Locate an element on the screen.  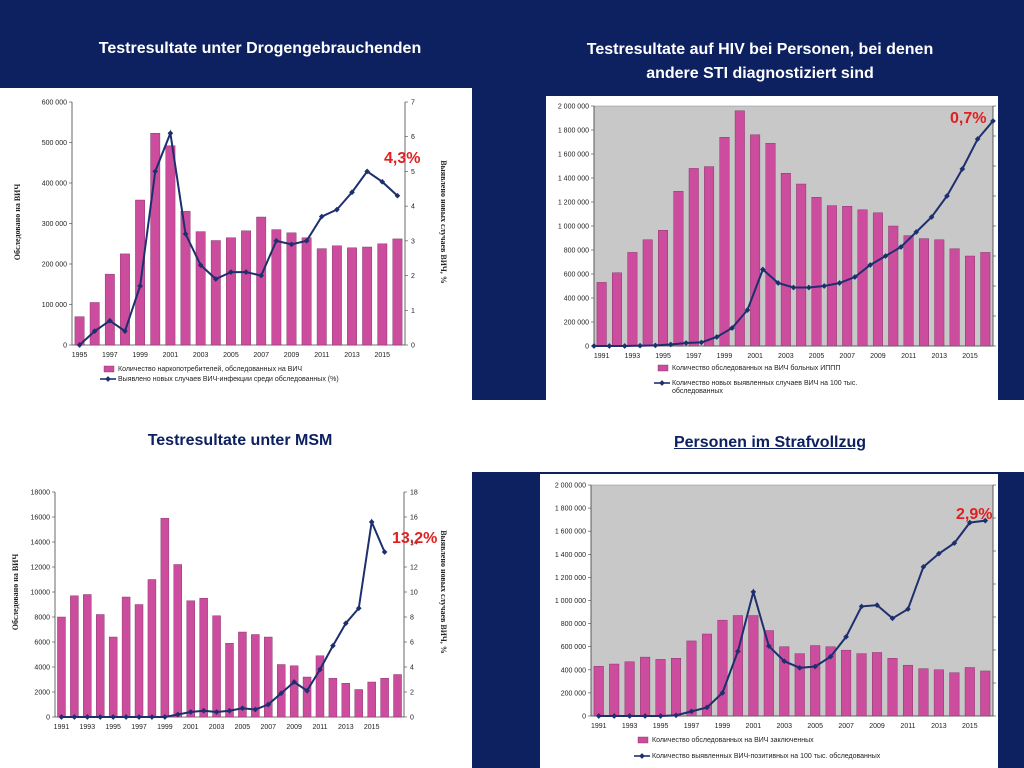
y-tick-label: 10000 is located at coordinates (41, 593).